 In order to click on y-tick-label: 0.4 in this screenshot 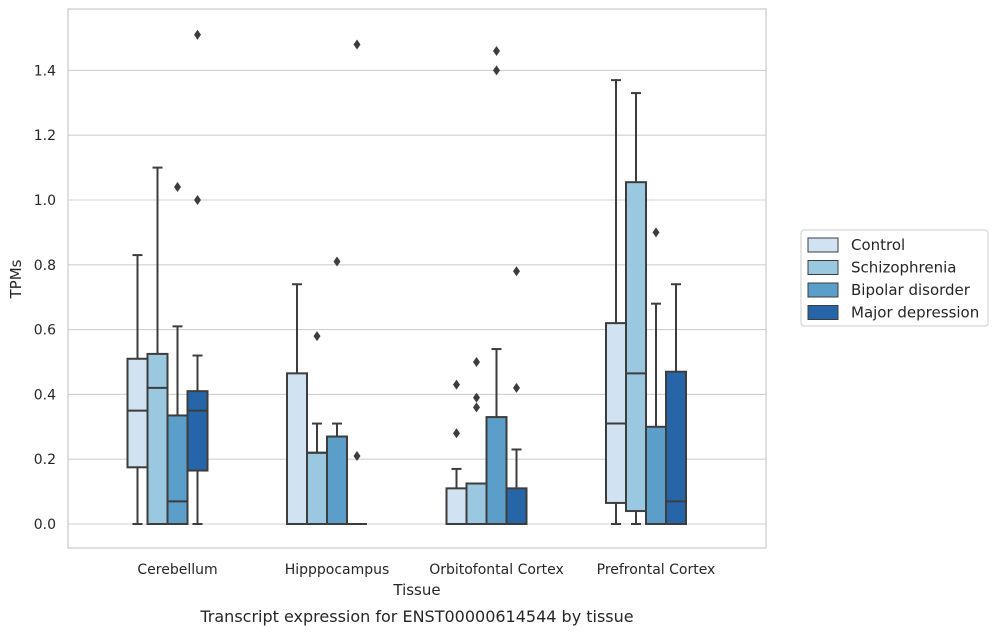, I will do `click(45, 395)`.